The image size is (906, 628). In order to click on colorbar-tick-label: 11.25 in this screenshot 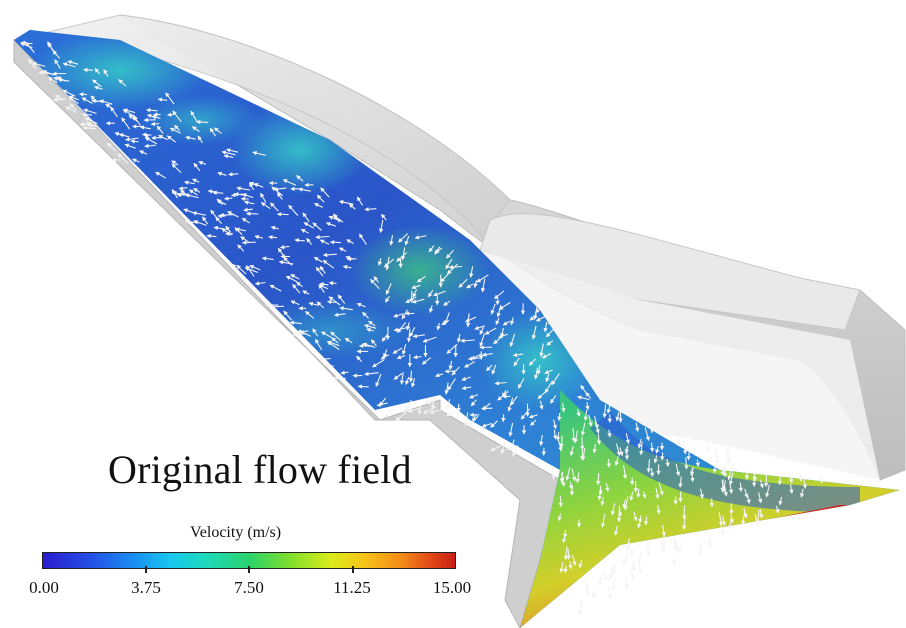, I will do `click(352, 587)`.